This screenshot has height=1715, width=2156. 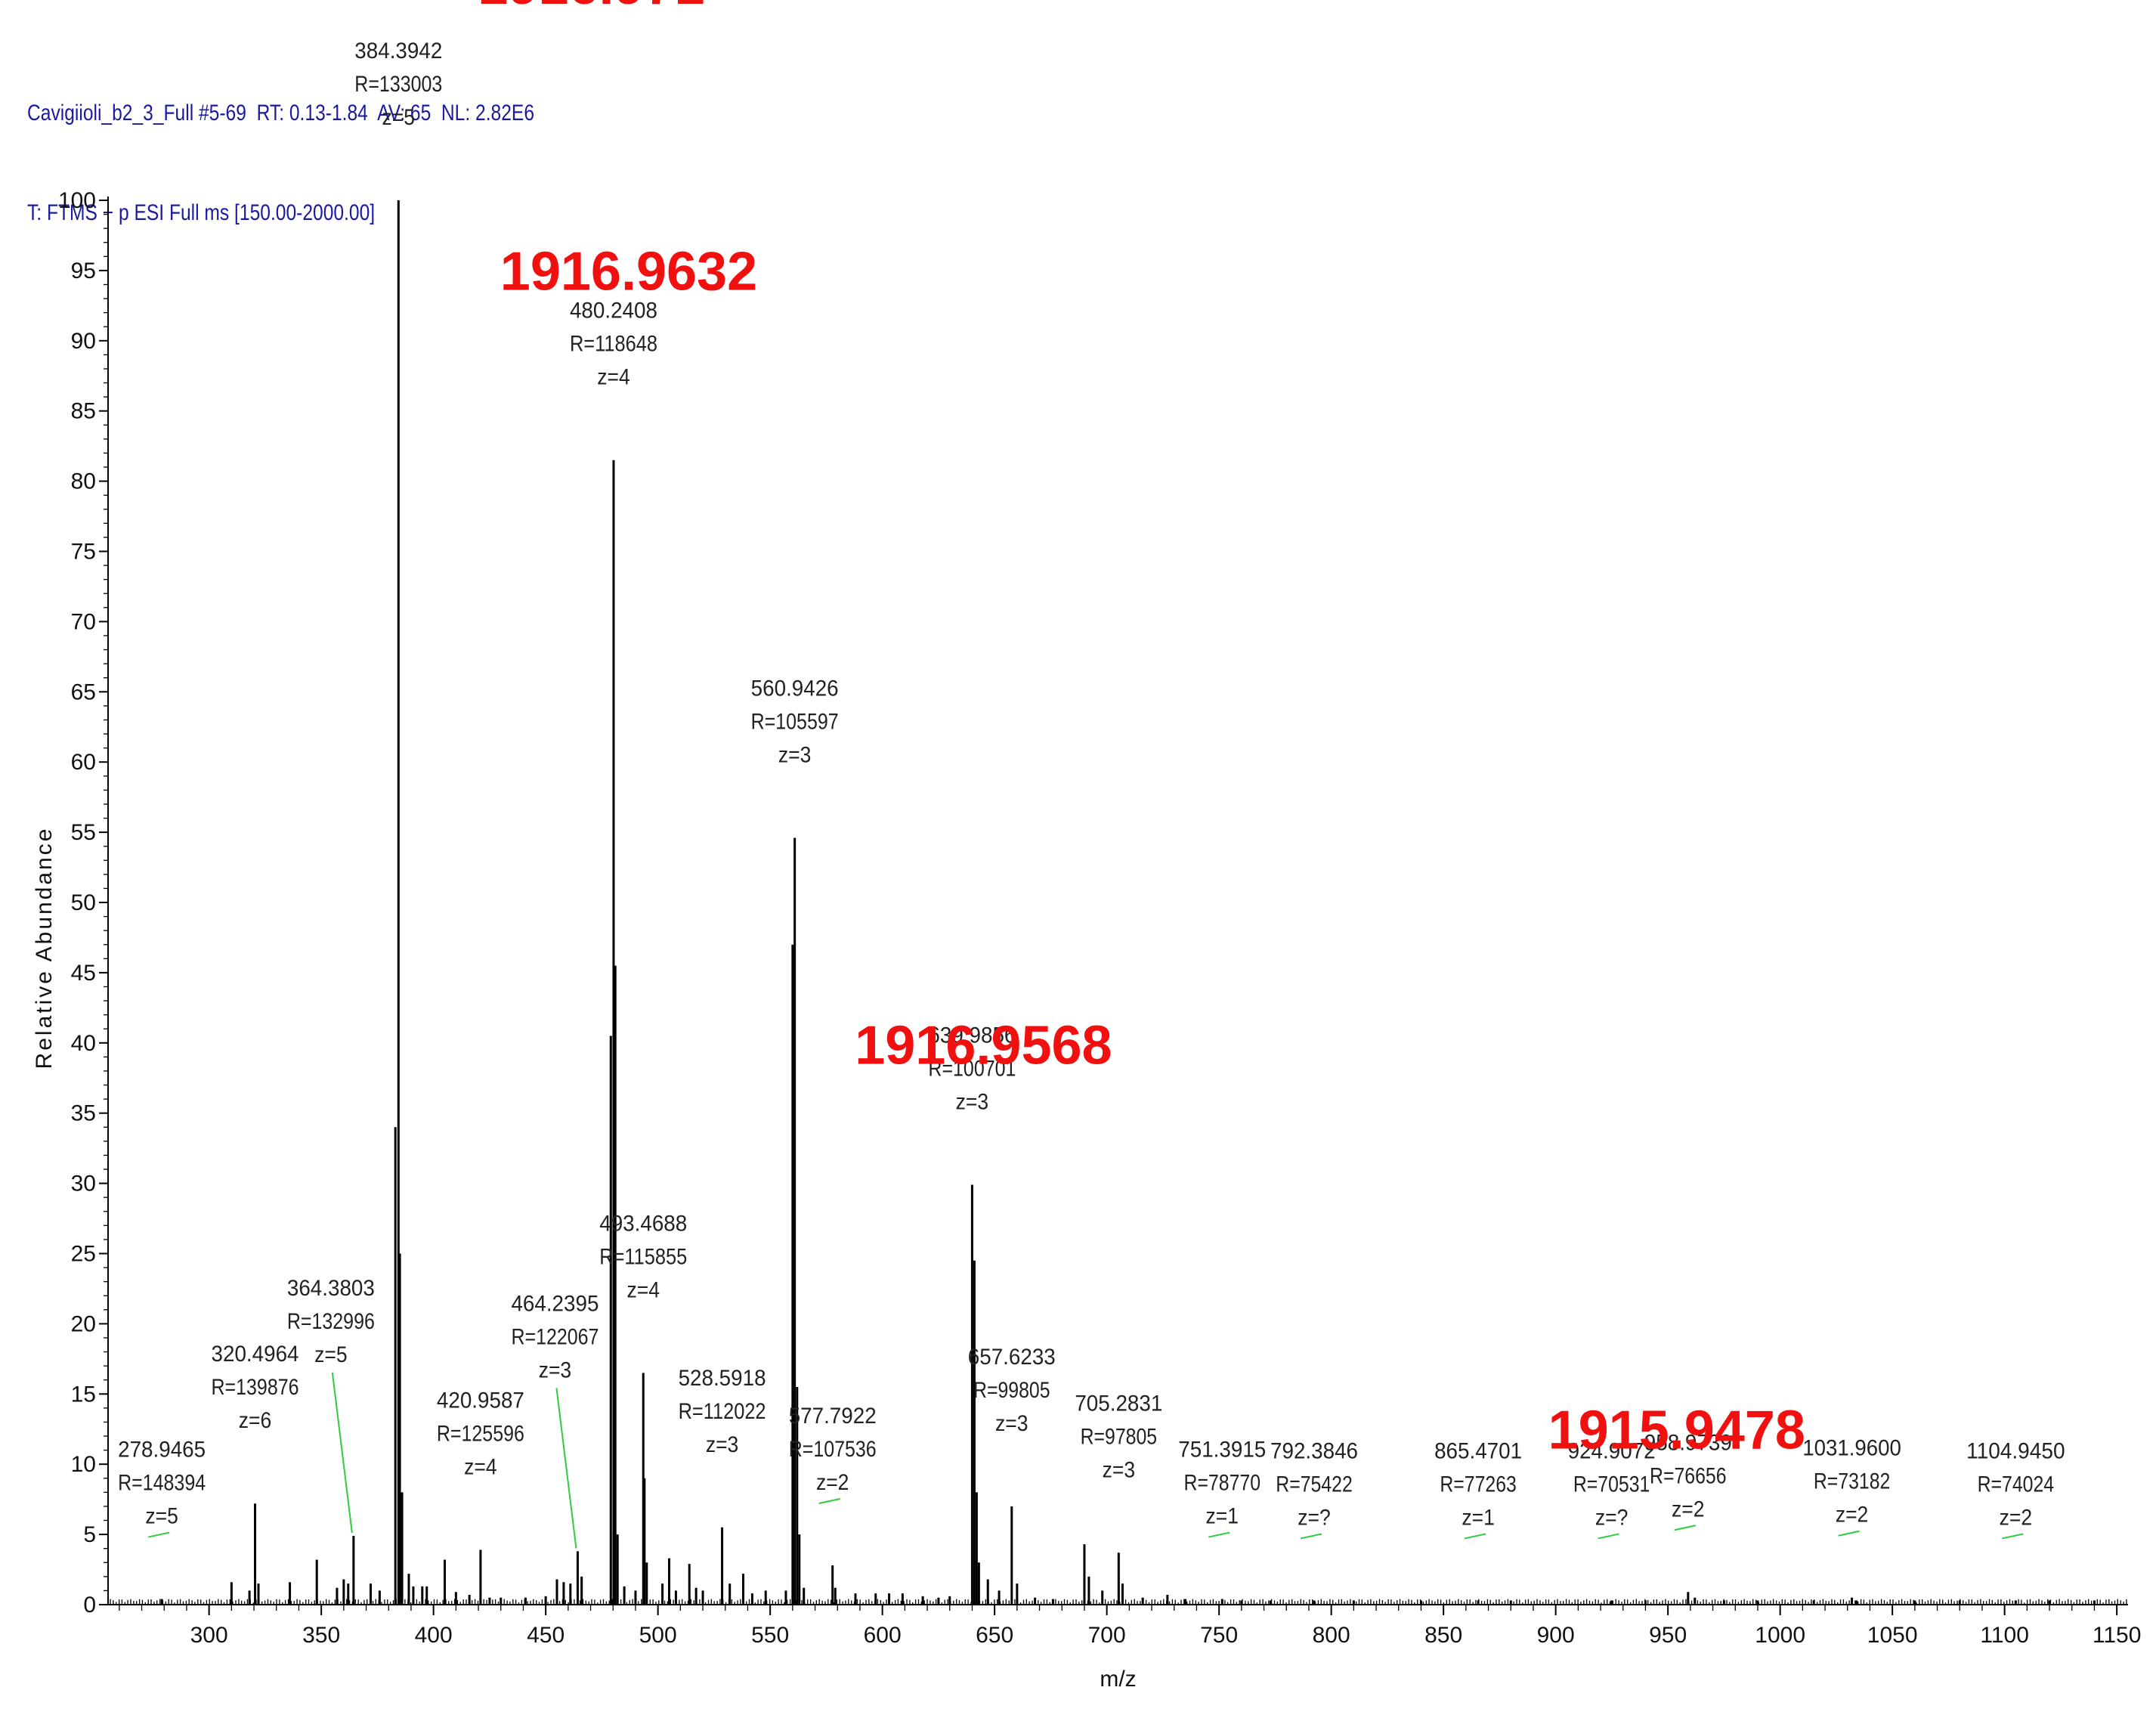 I want to click on mass-annotation: 1915.9478, so click(x=1676, y=1430).